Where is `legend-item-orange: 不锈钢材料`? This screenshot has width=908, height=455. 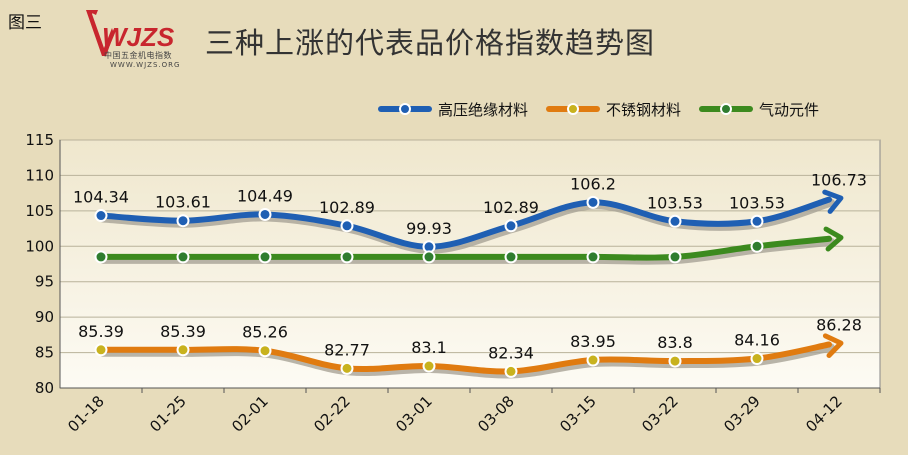
legend-item-orange: 不锈钢材料 is located at coordinates (613, 109).